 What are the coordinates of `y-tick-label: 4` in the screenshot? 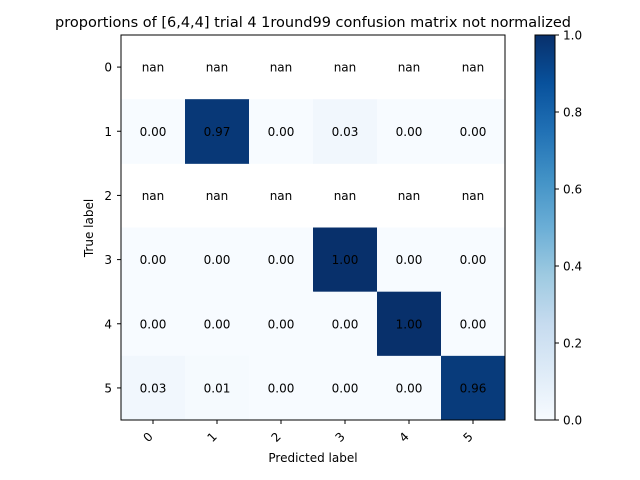 It's located at (108, 324).